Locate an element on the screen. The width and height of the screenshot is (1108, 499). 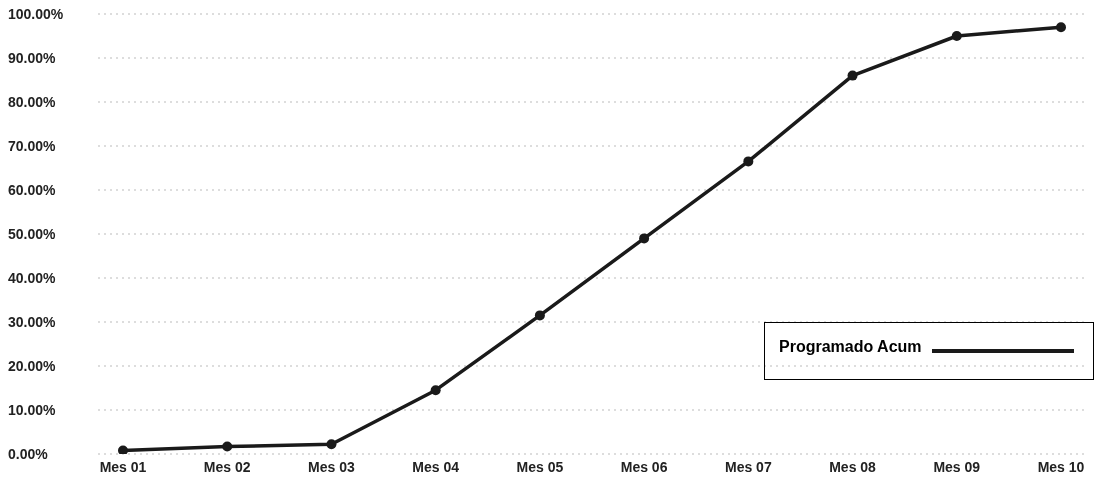
y-tick-label: 20.00% is located at coordinates (32, 365).